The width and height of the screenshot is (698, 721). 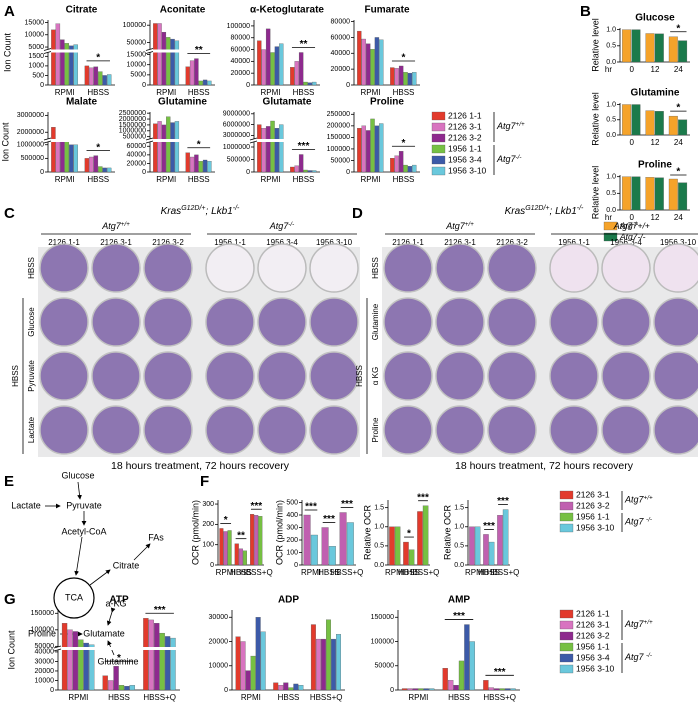 I want to click on row-label: HBSS, so click(x=31, y=268).